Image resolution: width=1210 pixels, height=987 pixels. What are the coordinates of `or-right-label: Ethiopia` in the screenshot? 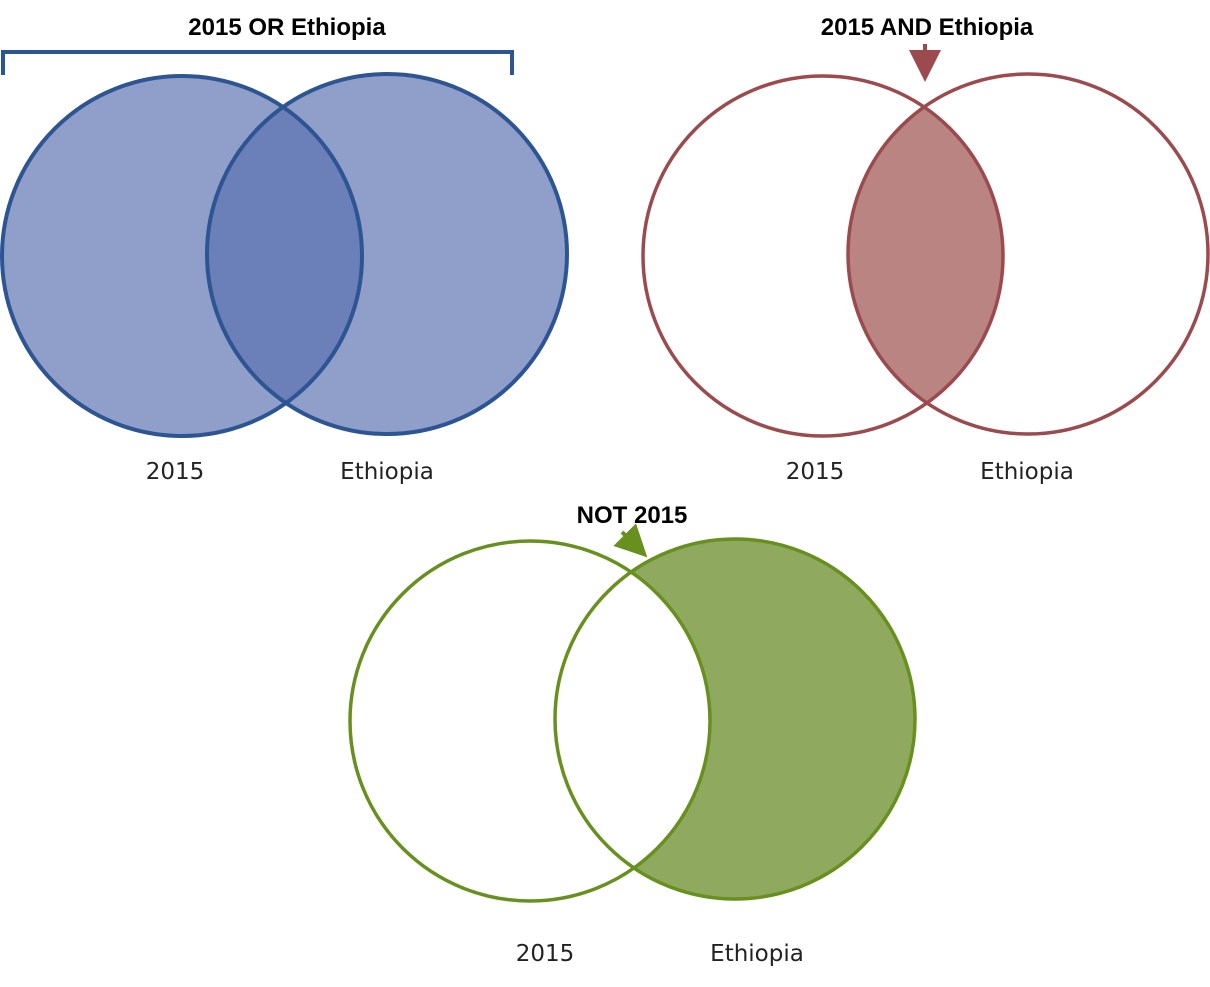 It's located at (387, 472).